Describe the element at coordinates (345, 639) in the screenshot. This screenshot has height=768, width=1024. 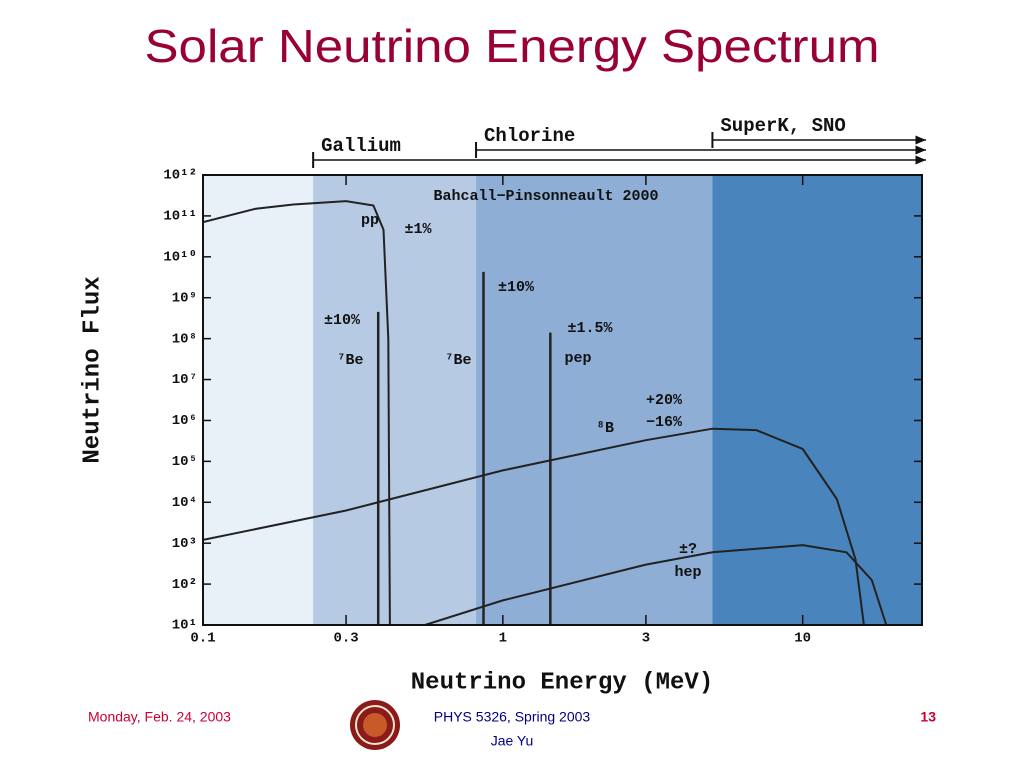
I see `x-tick-label: 0.3` at that location.